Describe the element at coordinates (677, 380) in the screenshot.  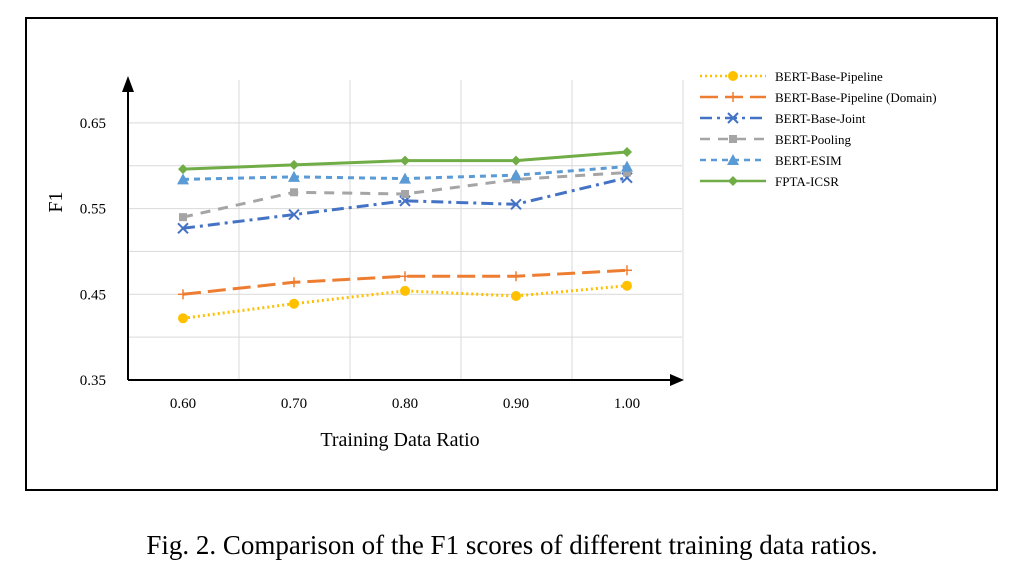
I see `x-axis-arrow` at that location.